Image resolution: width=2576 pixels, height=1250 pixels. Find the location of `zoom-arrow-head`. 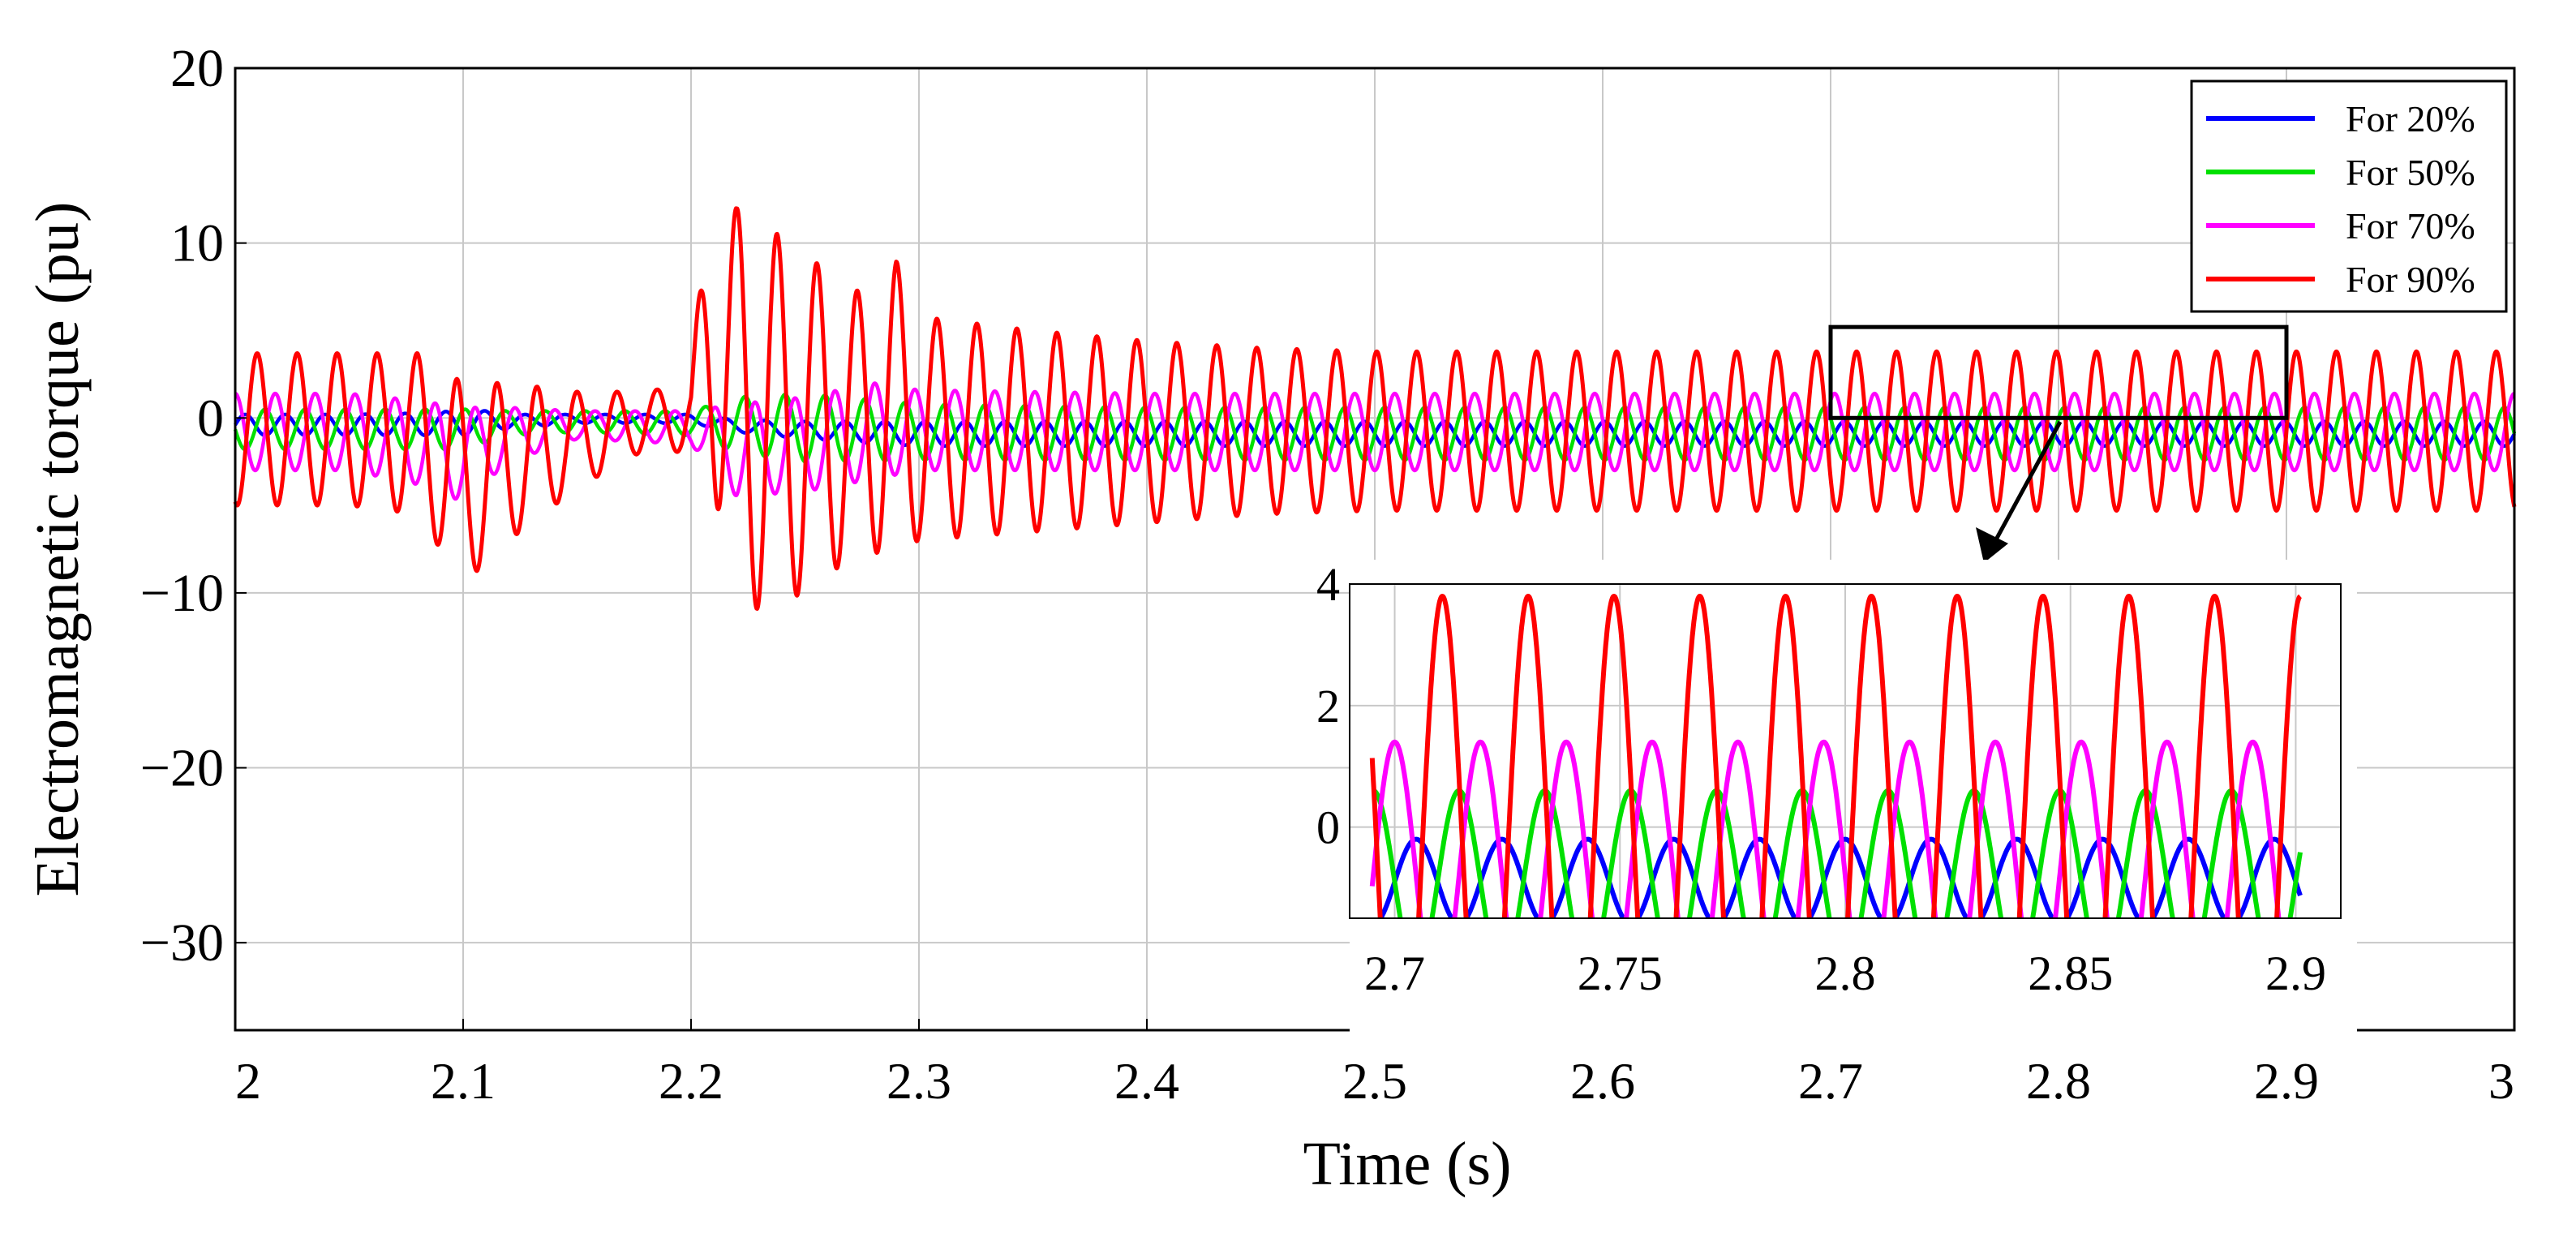

zoom-arrow-head is located at coordinates (1992, 545).